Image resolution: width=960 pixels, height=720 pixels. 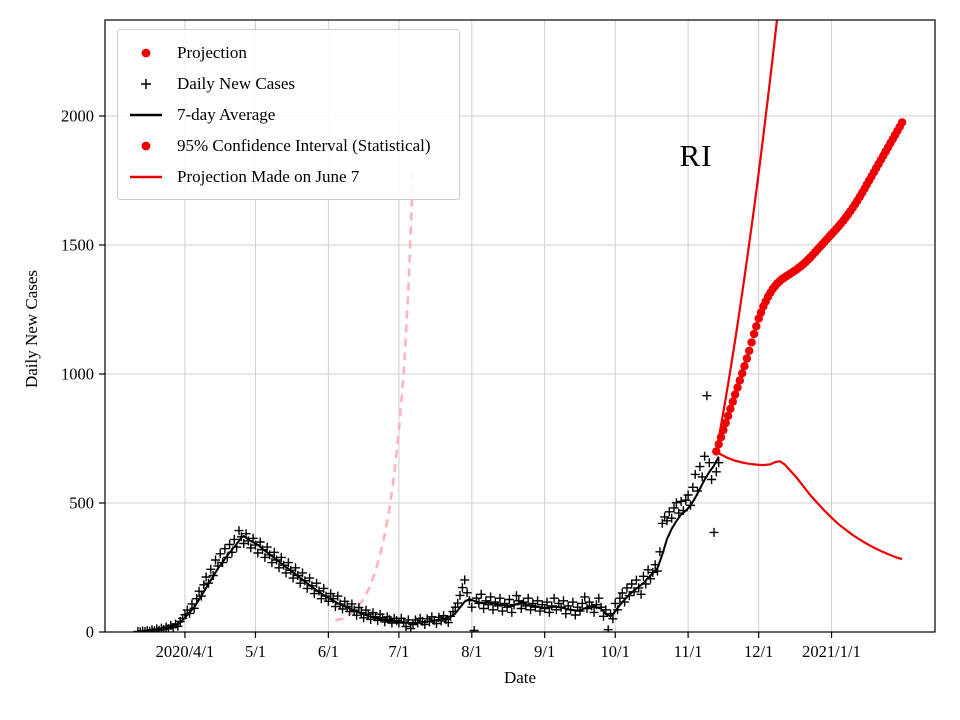 What do you see at coordinates (809, 505) in the screenshot?
I see `series-ci-lower` at bounding box center [809, 505].